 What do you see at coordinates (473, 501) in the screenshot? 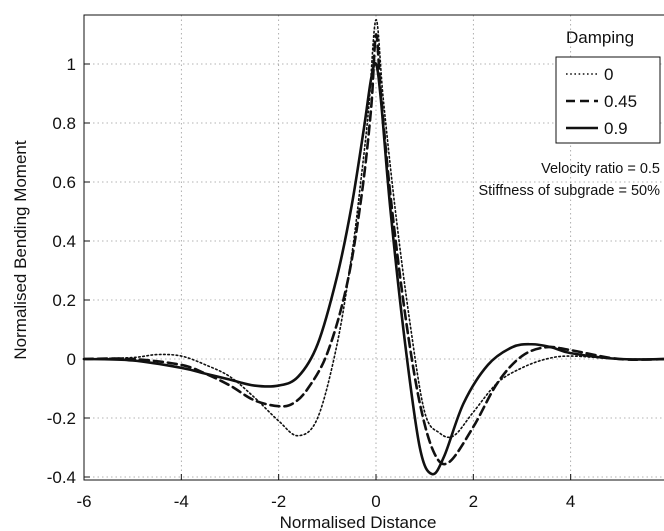
I see `x-tick-label: 2` at bounding box center [473, 501].